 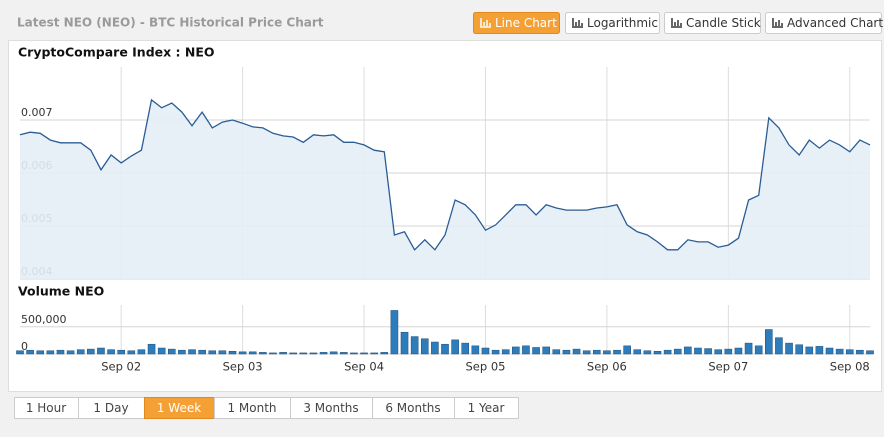 What do you see at coordinates (61, 291) in the screenshot?
I see `chart-title: Volume NEO` at bounding box center [61, 291].